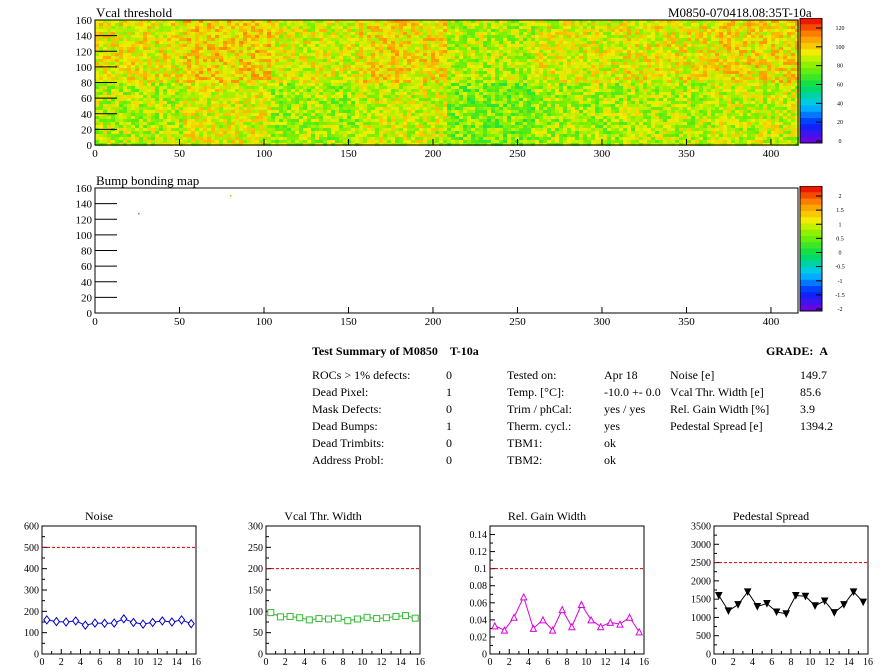 Image resolution: width=896 pixels, height=672 pixels. What do you see at coordinates (822, 249) in the screenshot?
I see `bump-bonding-palette: 2 1.5 1 0.5 0 -0.5 -1 -1.5 -2` at bounding box center [822, 249].